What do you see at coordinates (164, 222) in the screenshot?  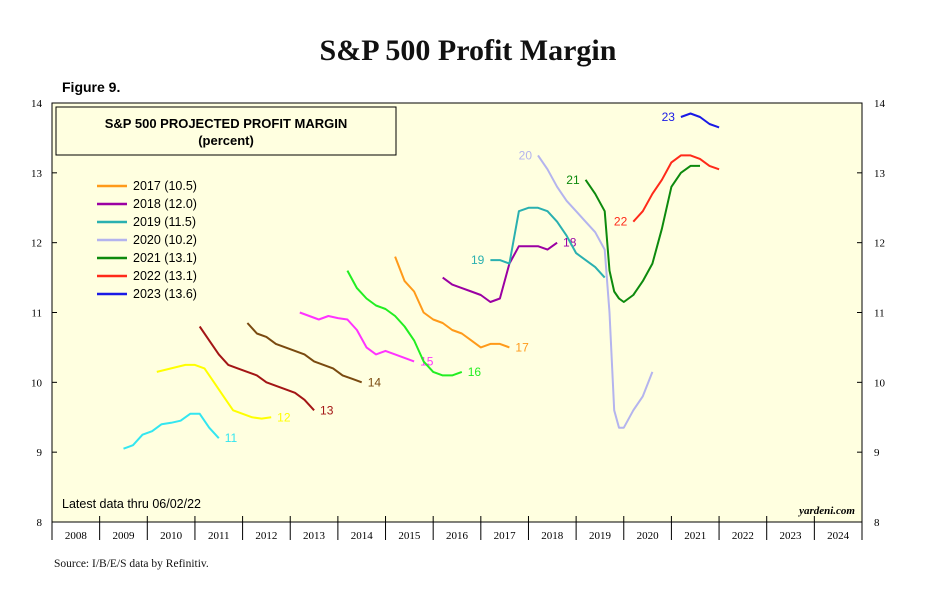 I see `legend-label: 2019 (11.5)` at bounding box center [164, 222].